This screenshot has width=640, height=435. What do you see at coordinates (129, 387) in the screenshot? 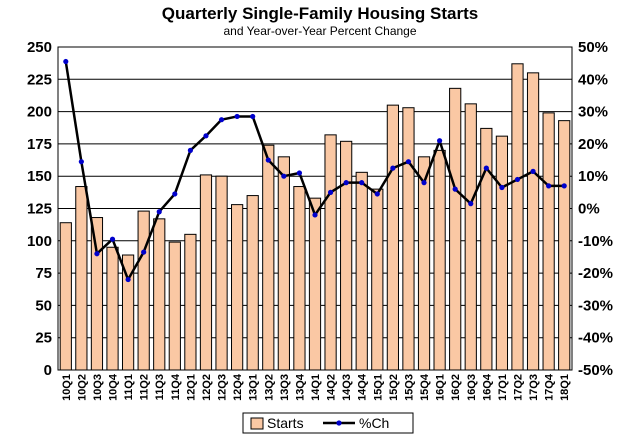
I see `x-axis-tick-label: 11Q1` at bounding box center [129, 387].